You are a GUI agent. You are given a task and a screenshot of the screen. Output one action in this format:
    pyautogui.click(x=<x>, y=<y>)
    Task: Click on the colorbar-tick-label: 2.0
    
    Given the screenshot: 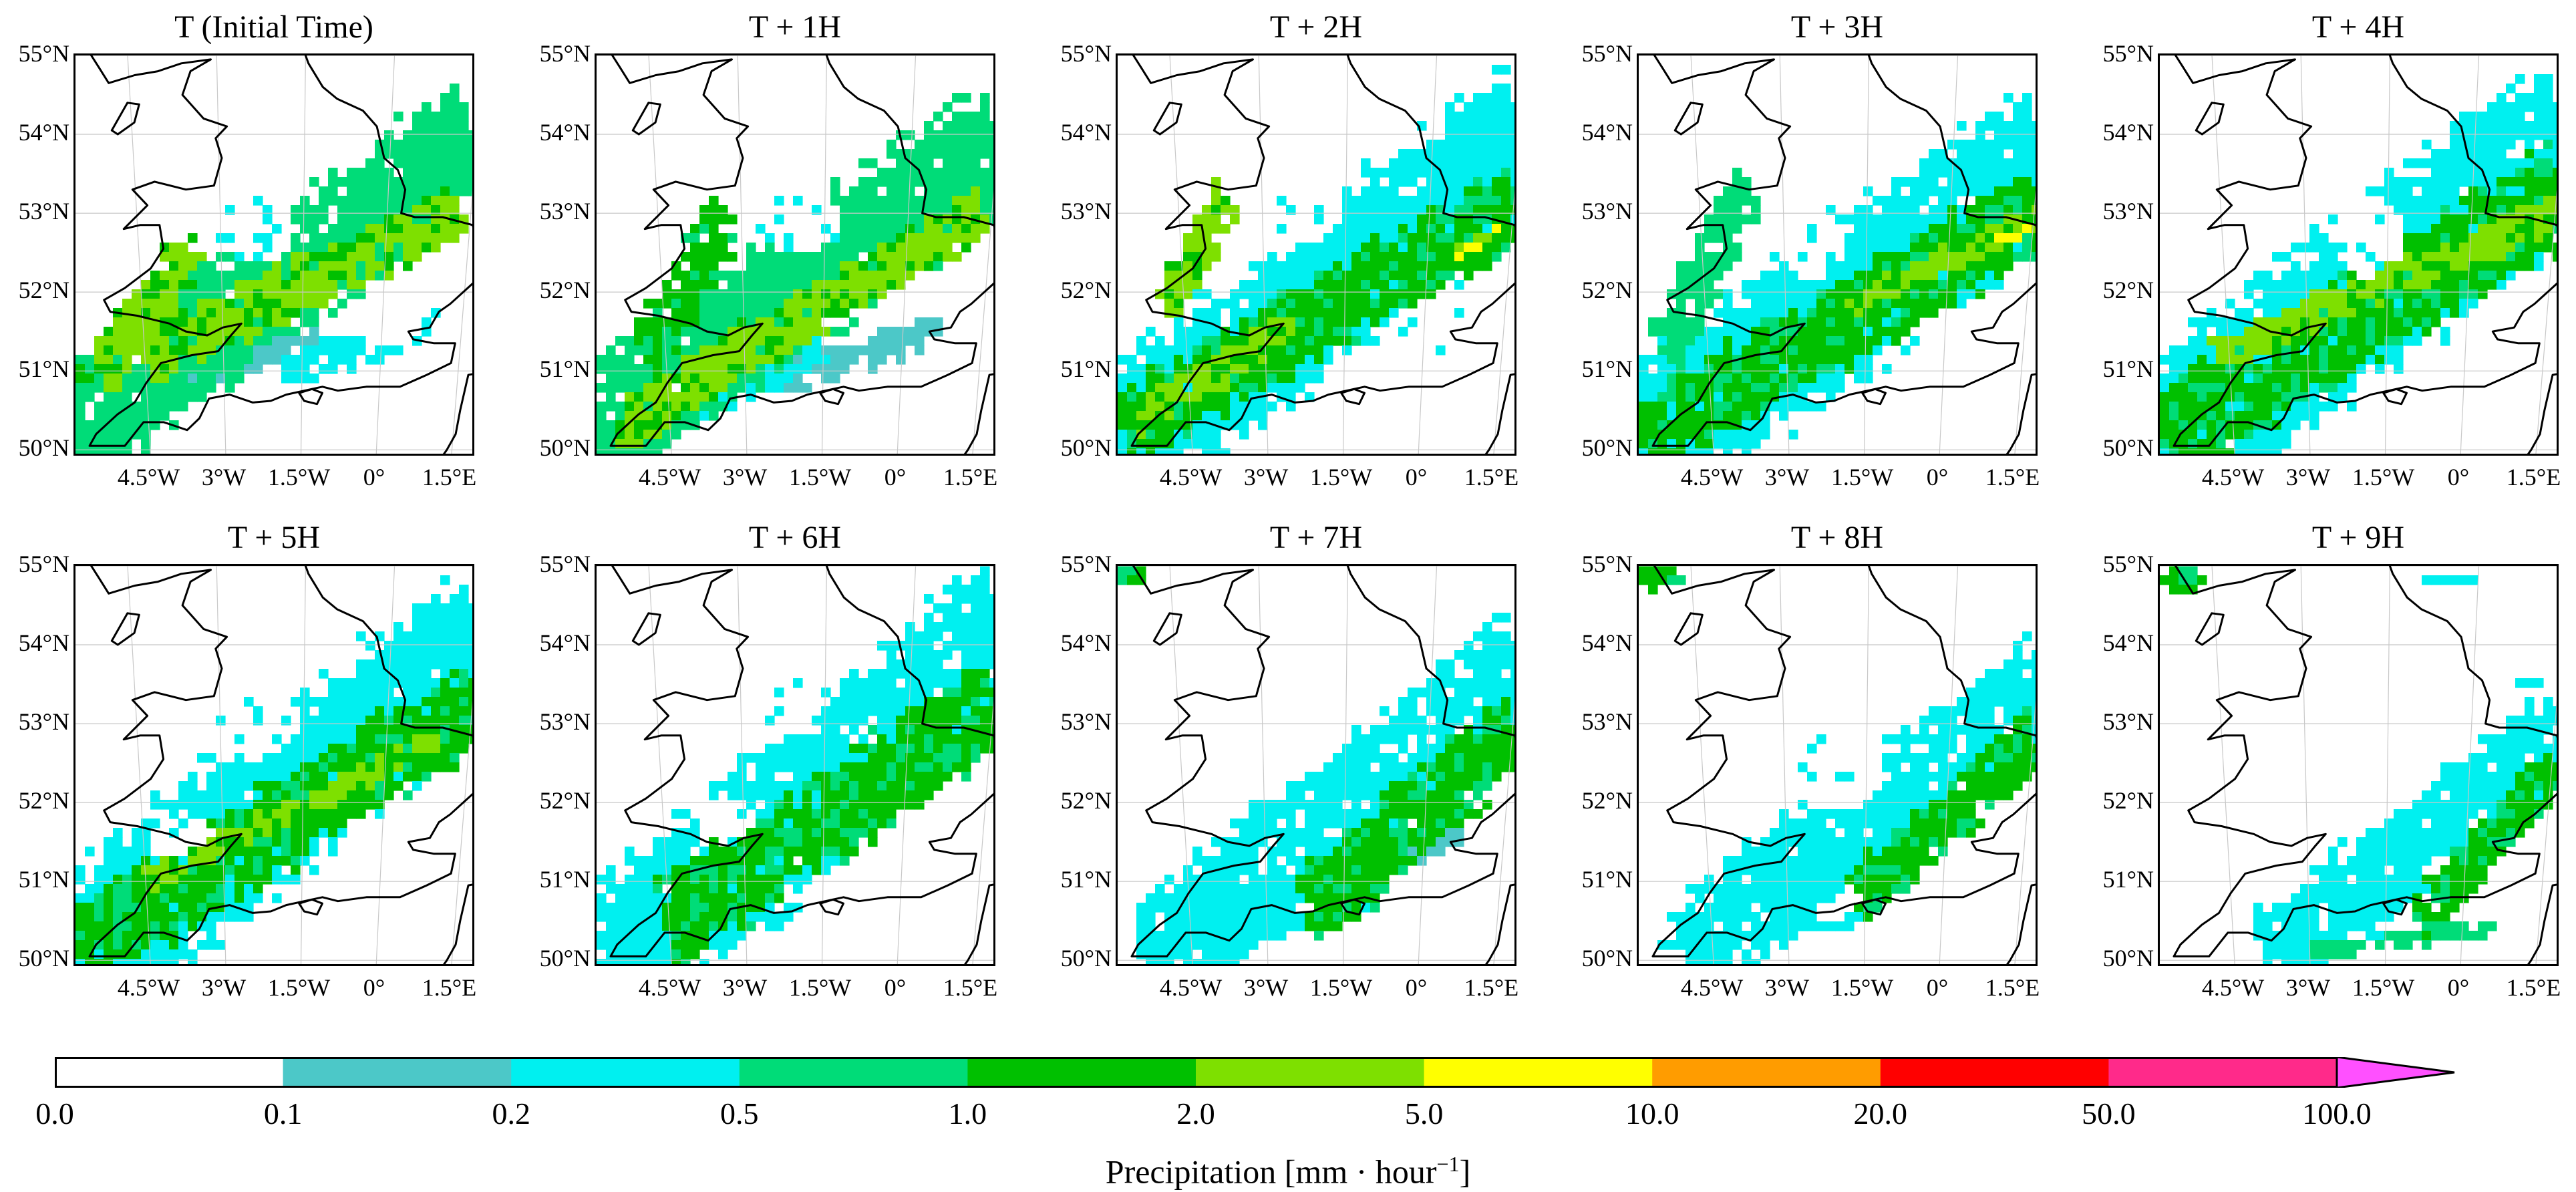 What is the action you would take?
    pyautogui.click(x=1195, y=1114)
    